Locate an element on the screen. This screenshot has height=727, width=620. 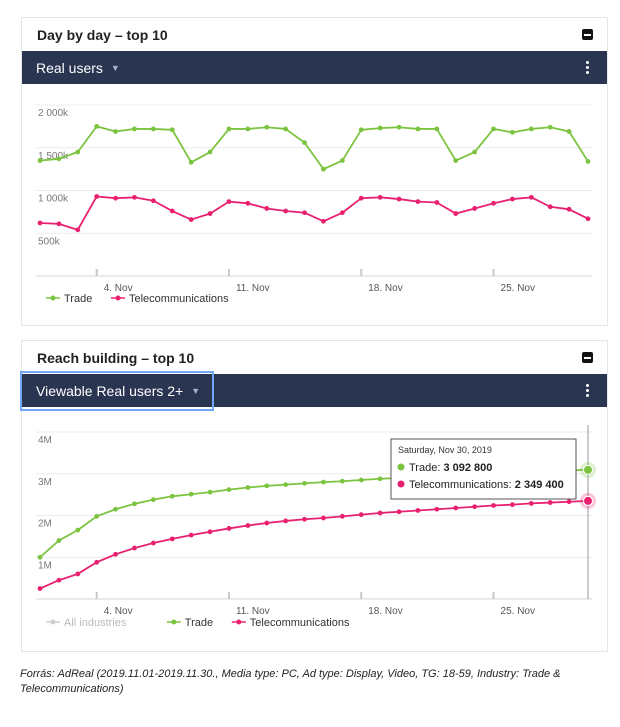
metric-dropdown-label: Real users is located at coordinates (69, 67).